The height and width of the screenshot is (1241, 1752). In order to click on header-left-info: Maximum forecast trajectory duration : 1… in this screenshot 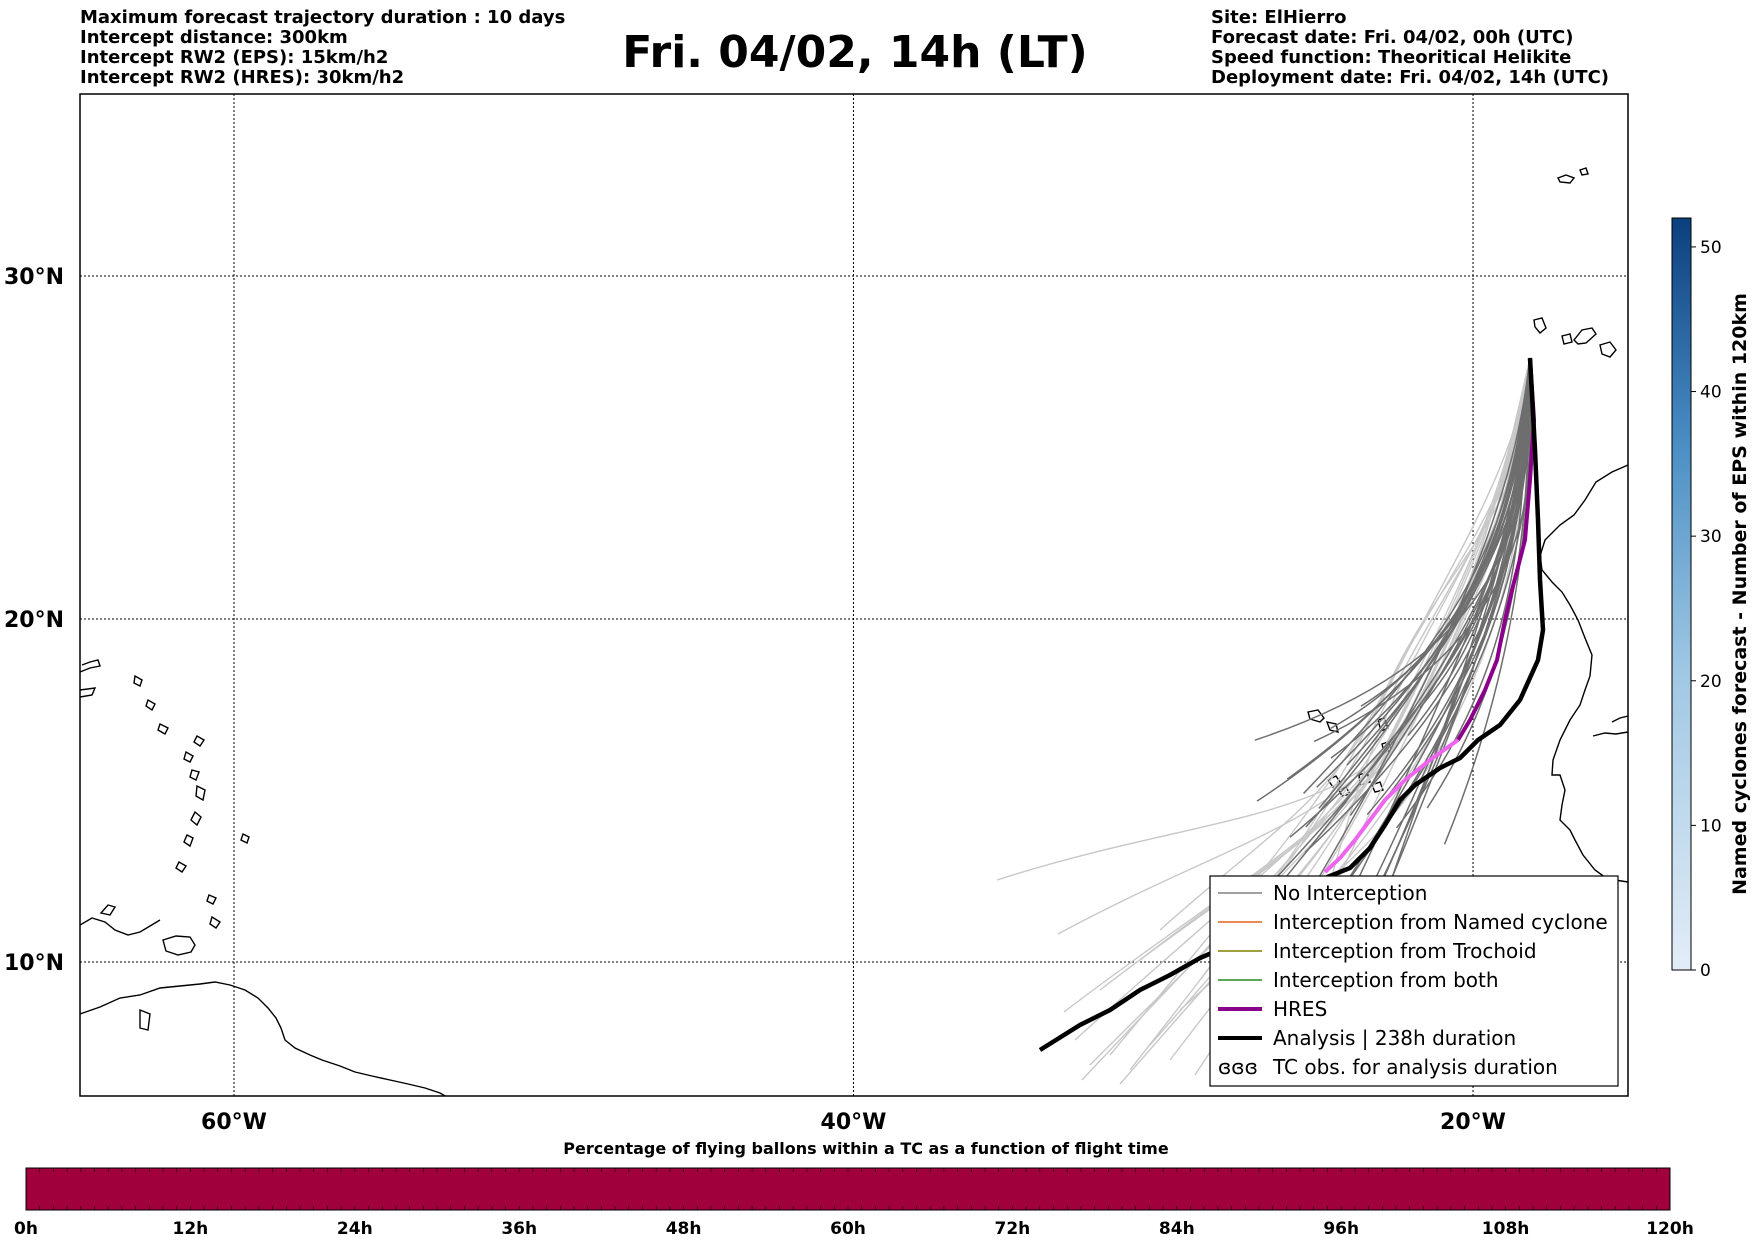, I will do `click(322, 48)`.